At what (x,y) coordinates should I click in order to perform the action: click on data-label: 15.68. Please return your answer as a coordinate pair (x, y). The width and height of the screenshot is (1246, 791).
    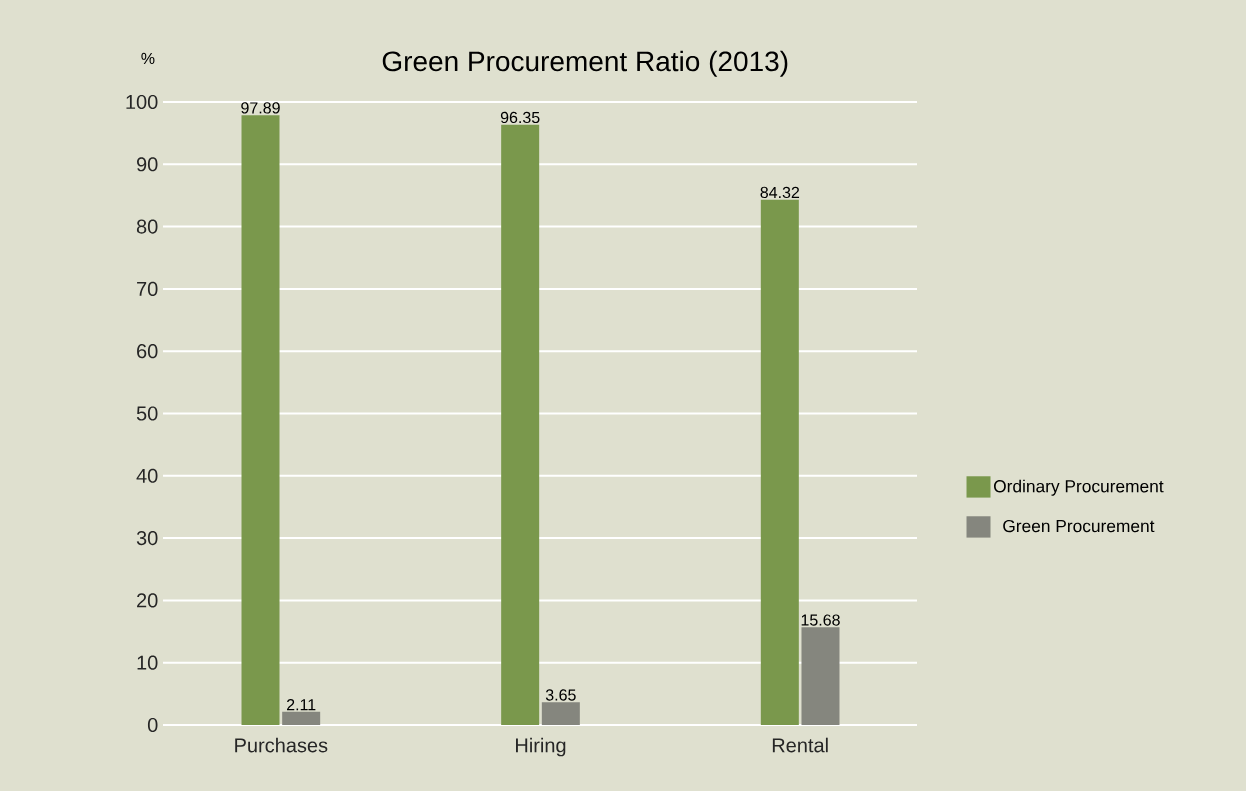
    Looking at the image, I should click on (820, 620).